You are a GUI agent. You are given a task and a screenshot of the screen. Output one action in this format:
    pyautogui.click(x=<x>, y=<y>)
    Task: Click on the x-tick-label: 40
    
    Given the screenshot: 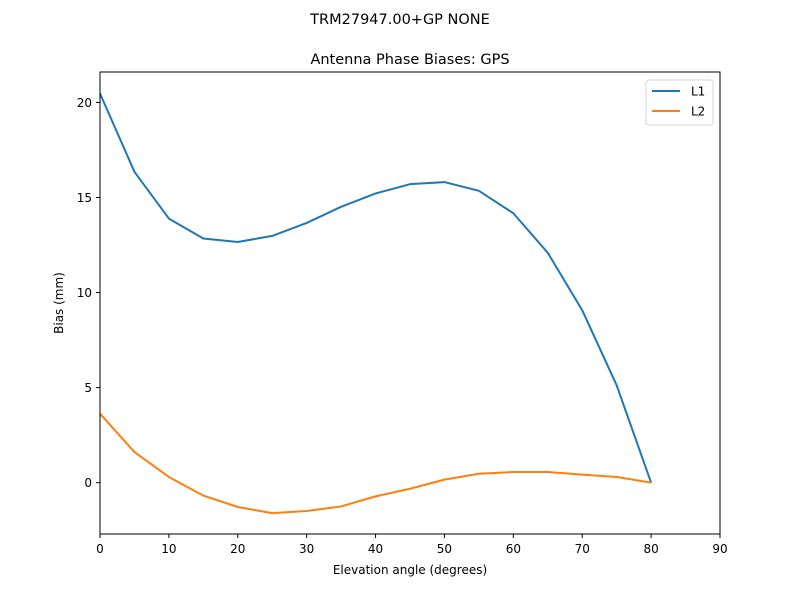 What is the action you would take?
    pyautogui.click(x=375, y=549)
    